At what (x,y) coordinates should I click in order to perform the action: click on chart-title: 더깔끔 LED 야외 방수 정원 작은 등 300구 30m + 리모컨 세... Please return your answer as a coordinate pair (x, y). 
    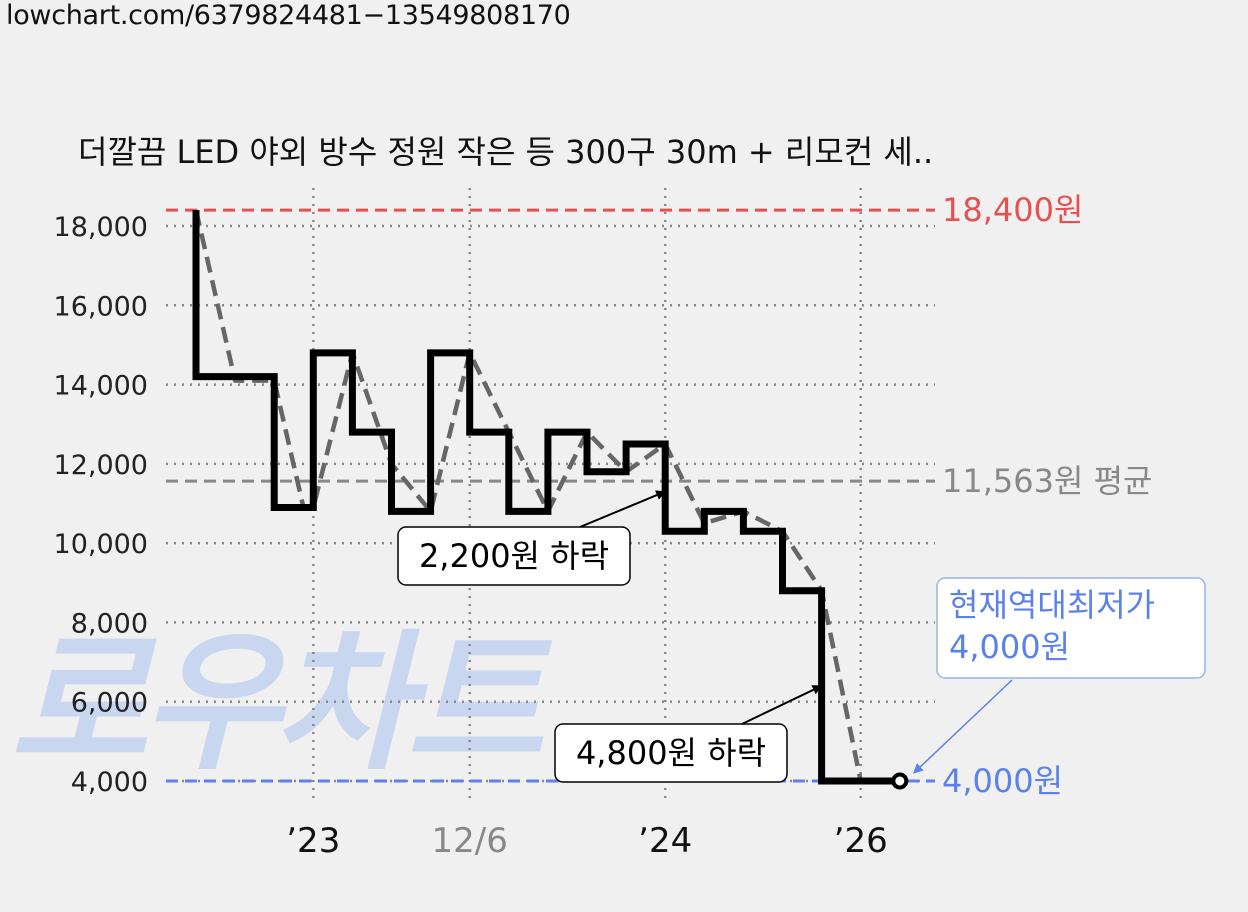
    Looking at the image, I should click on (505, 152).